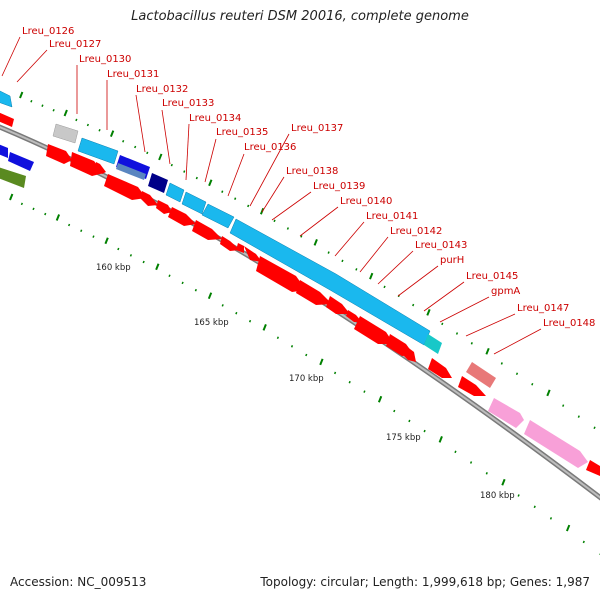 Image resolution: width=600 pixels, height=600 pixels. Describe the element at coordinates (569, 323) in the screenshot. I see `gene-label: Lreu_0148` at that location.